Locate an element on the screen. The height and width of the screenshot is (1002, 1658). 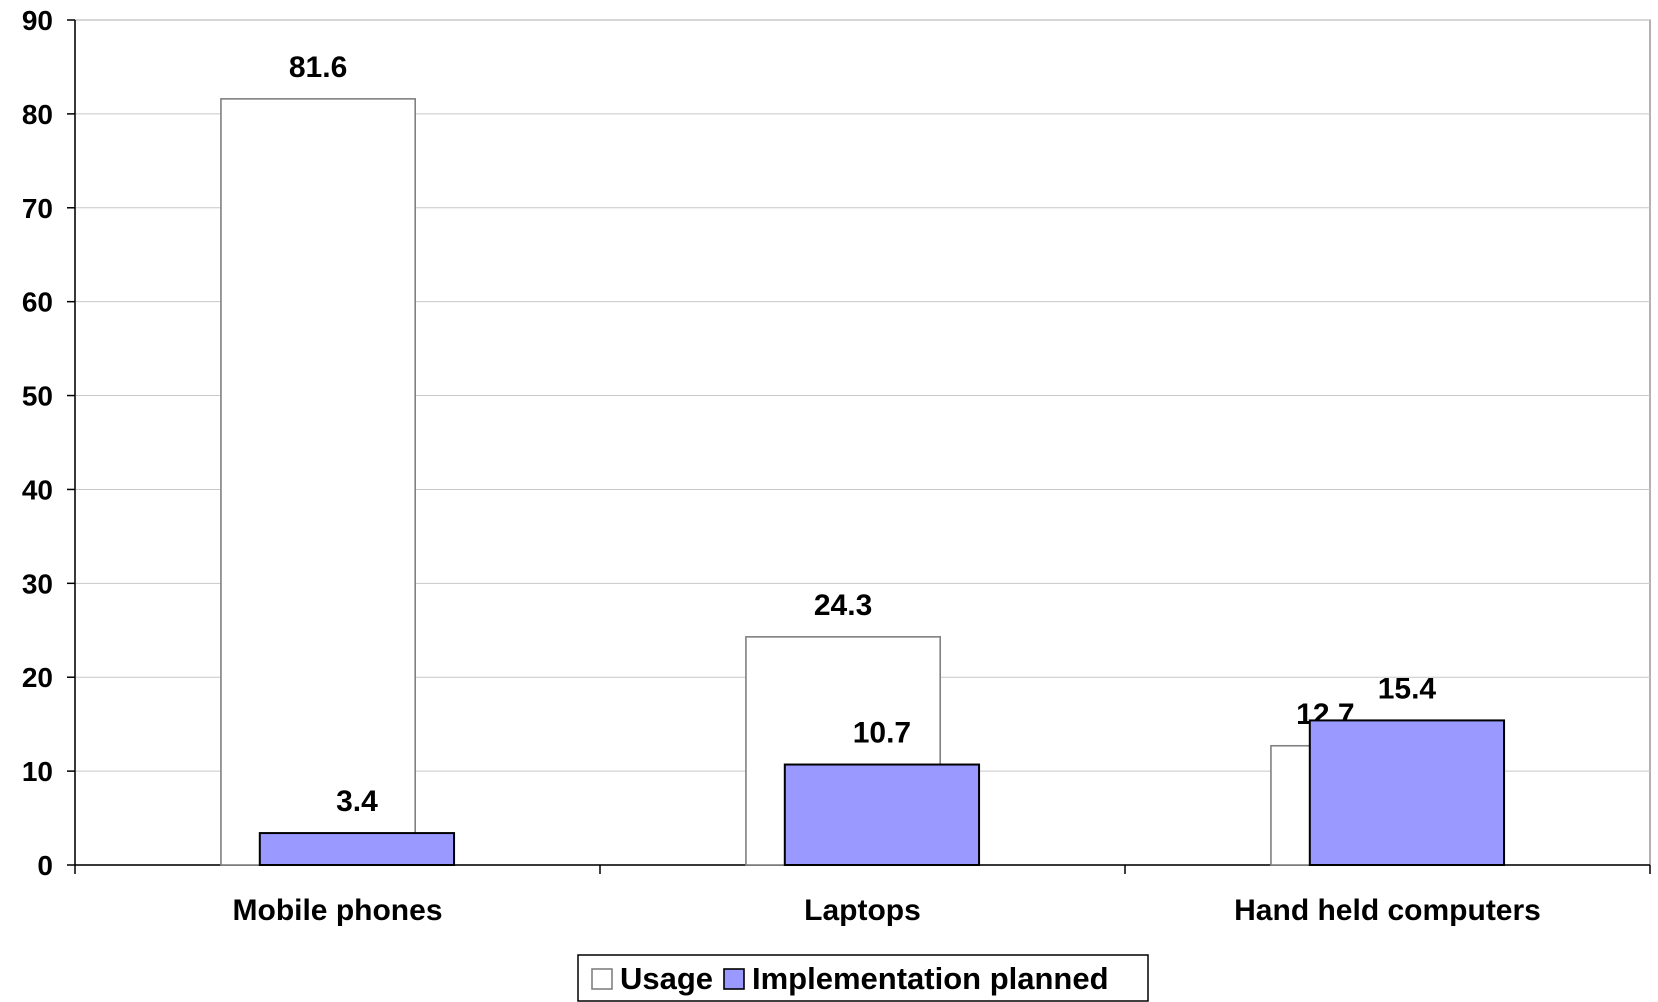
category-label: Mobile phones is located at coordinates (338, 910).